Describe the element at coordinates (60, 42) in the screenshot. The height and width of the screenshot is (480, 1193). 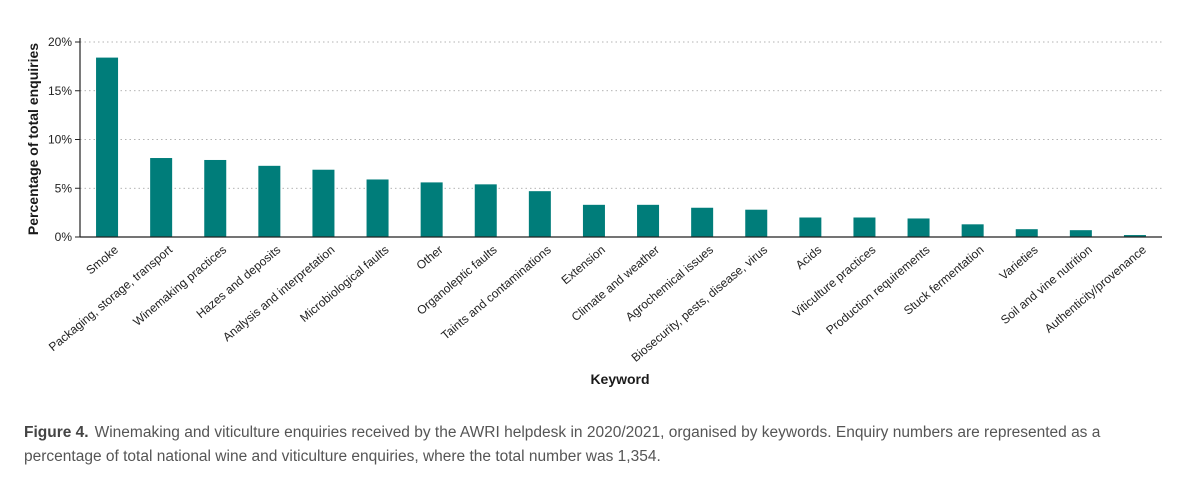
I see `y-tick-label: 20%` at that location.